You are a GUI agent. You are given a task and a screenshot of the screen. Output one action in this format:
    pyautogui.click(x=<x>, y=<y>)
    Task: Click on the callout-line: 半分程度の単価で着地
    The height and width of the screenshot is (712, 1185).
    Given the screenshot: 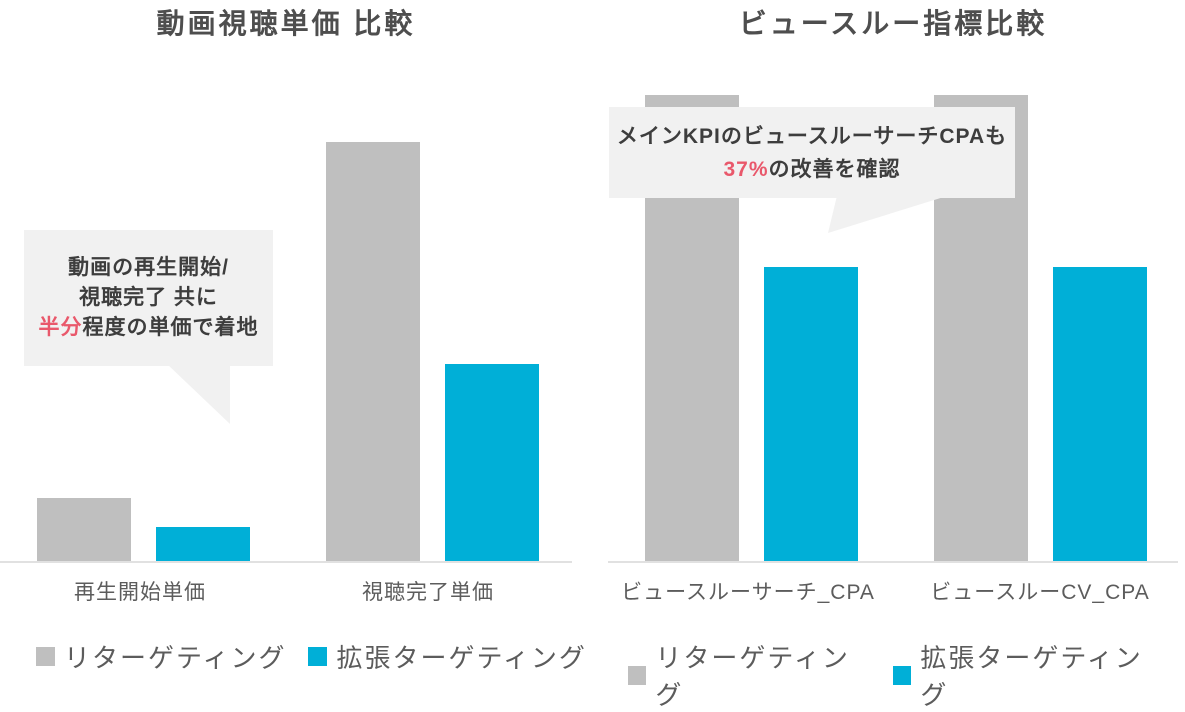 What is the action you would take?
    pyautogui.click(x=148, y=328)
    